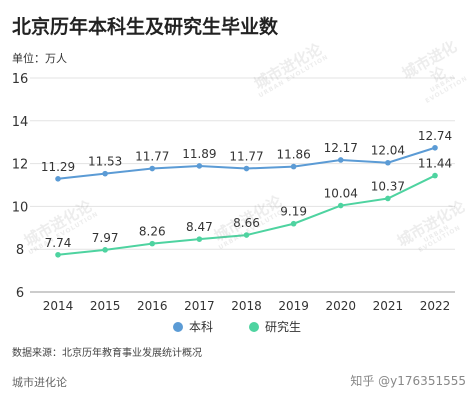  I want to click on data-label: 9.19, so click(293, 212).